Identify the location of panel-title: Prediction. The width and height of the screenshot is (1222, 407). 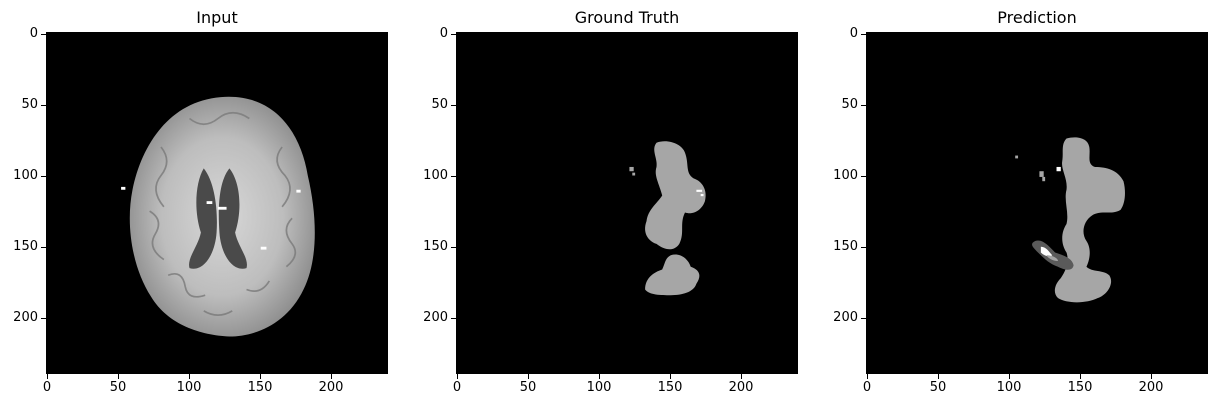
(1037, 17).